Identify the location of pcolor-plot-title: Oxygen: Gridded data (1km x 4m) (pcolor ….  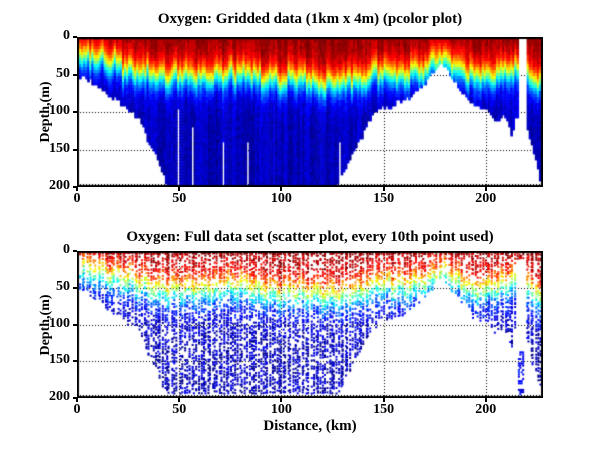
(310, 19).